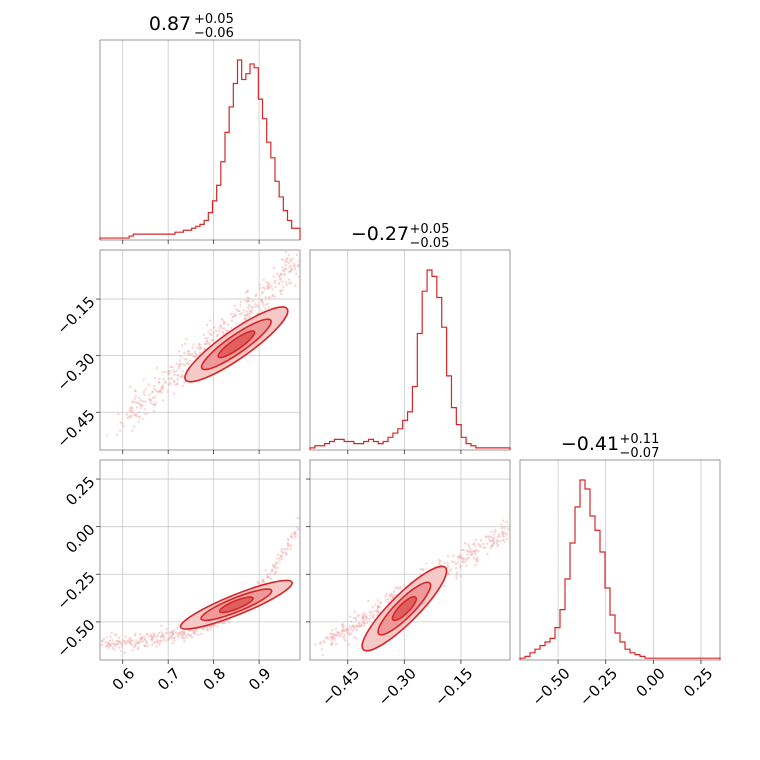  What do you see at coordinates (380, 234) in the screenshot?
I see `title-param-1: −0.27` at bounding box center [380, 234].